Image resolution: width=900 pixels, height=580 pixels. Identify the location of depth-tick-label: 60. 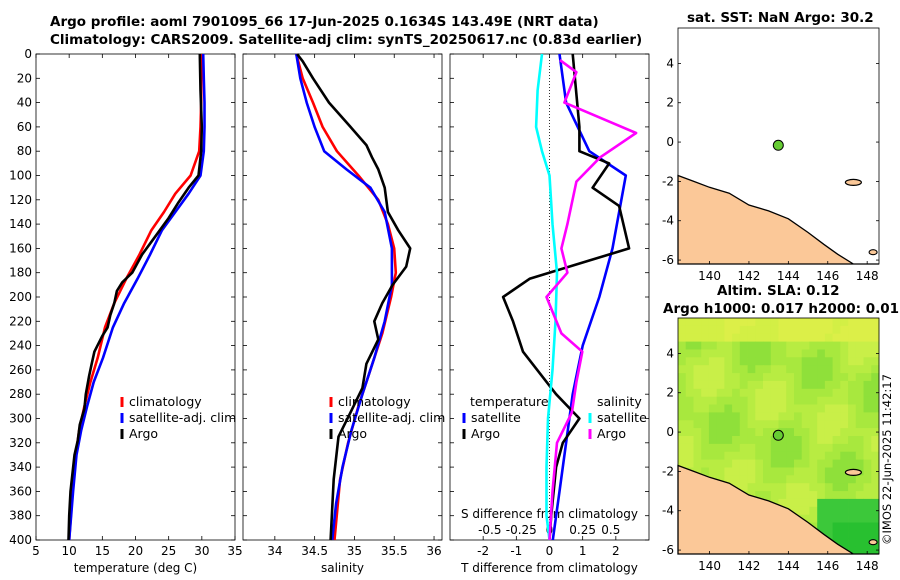
(24, 127).